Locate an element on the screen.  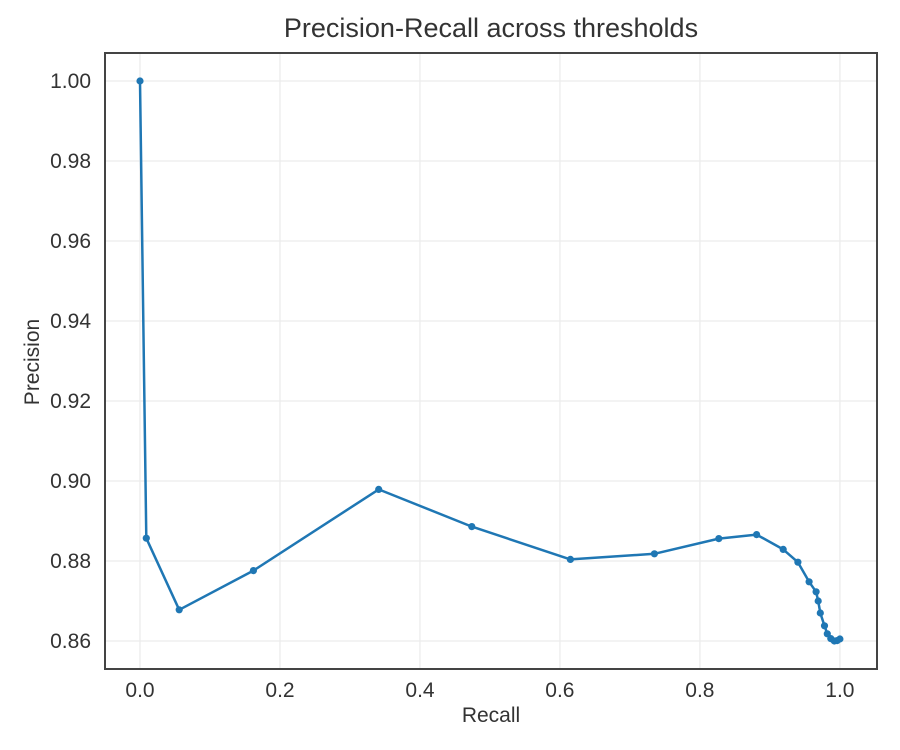
y-tick-label: 0.92 is located at coordinates (70, 401).